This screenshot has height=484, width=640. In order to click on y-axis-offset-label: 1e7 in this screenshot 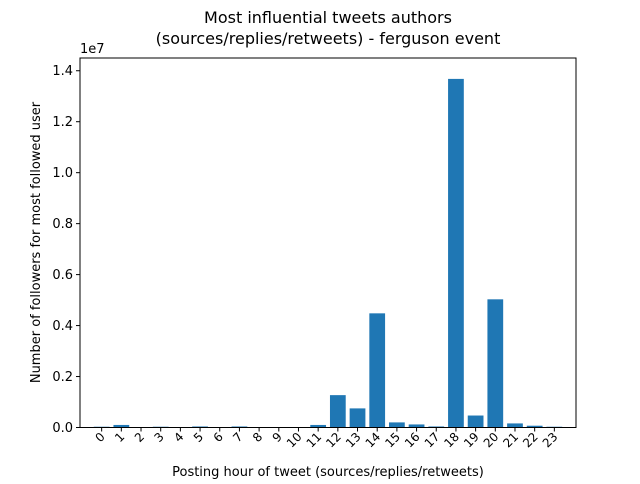, I will do `click(92, 49)`.